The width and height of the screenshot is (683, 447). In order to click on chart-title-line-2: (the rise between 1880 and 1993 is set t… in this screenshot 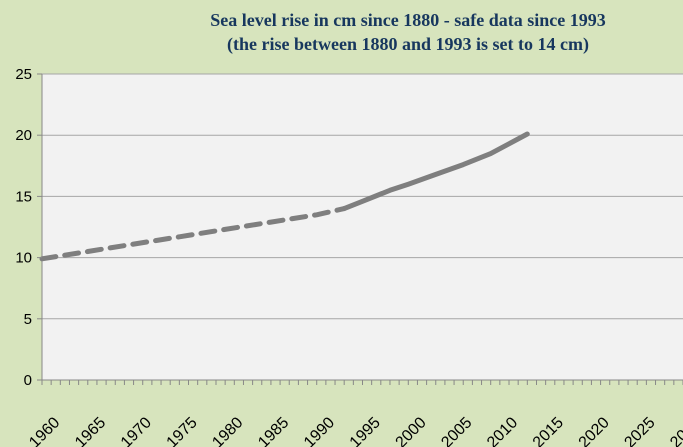, I will do `click(408, 44)`.